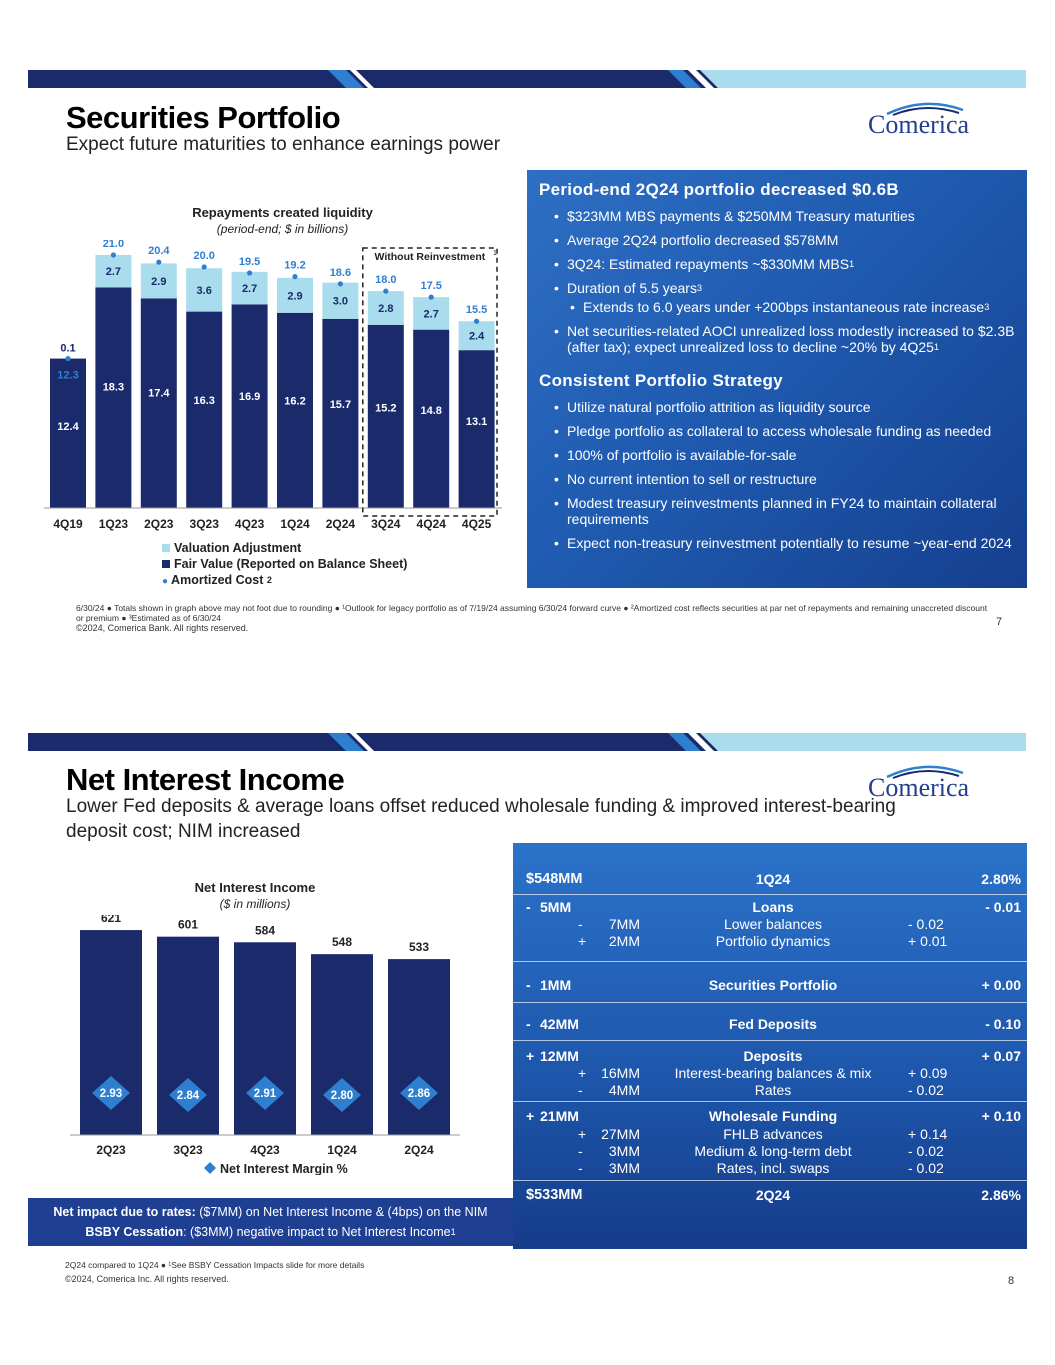 Image resolution: width=1055 pixels, height=1365 pixels. What do you see at coordinates (159, 524) in the screenshot?
I see `category-label: 2Q23` at bounding box center [159, 524].